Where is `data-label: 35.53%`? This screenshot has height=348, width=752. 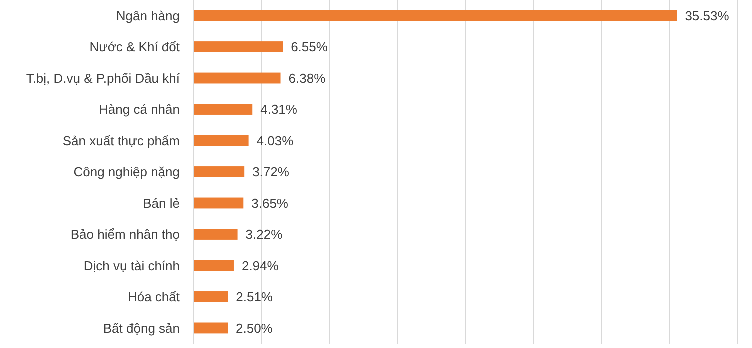 data-label: 35.53% is located at coordinates (707, 16).